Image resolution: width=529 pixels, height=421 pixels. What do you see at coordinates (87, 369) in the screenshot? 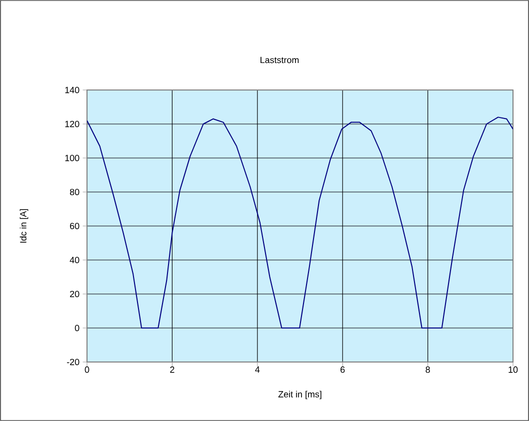
I see `x-tick-label: 0` at bounding box center [87, 369].